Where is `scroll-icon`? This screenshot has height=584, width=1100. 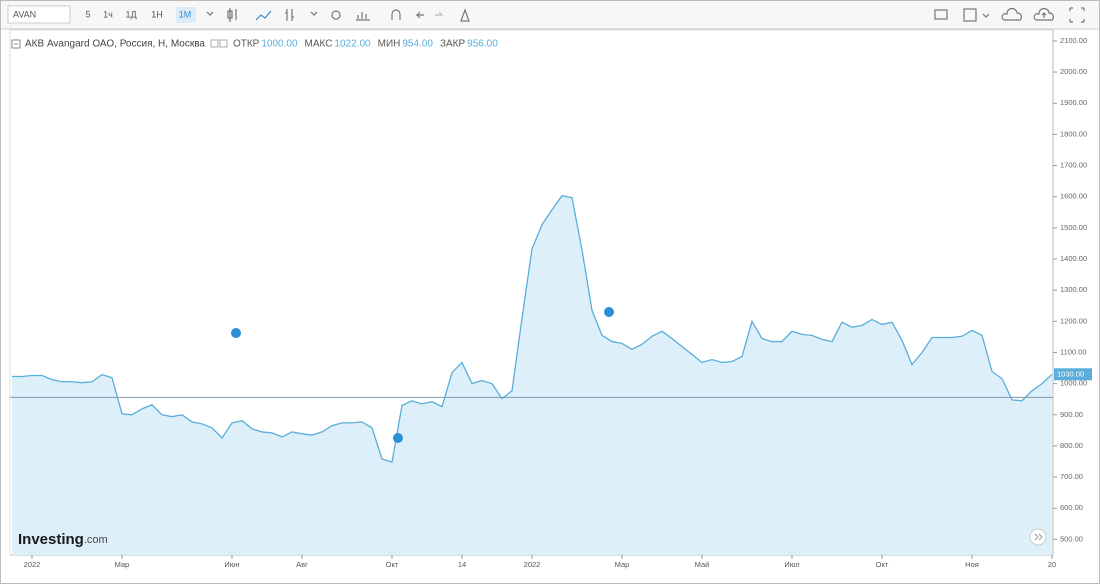
scroll-icon is located at coordinates (1038, 537).